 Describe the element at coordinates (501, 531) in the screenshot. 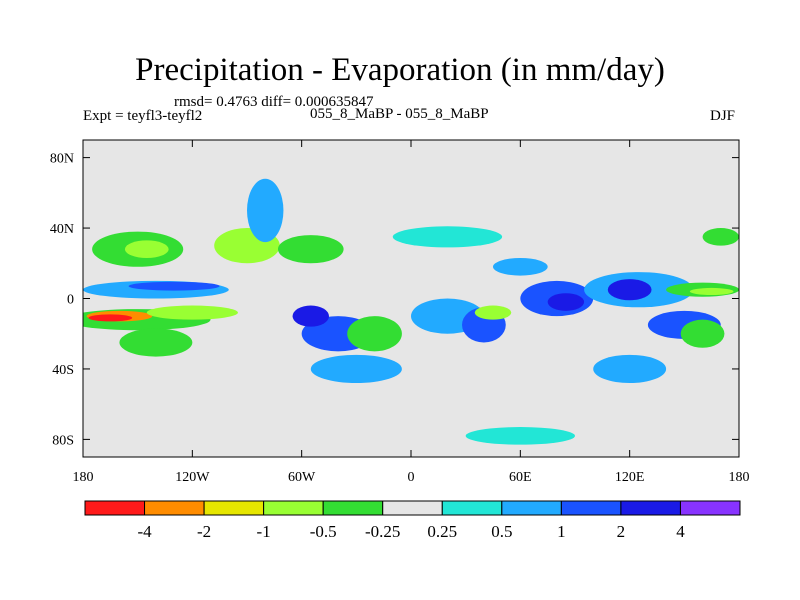

I see `colorbar-label: 0.5` at that location.